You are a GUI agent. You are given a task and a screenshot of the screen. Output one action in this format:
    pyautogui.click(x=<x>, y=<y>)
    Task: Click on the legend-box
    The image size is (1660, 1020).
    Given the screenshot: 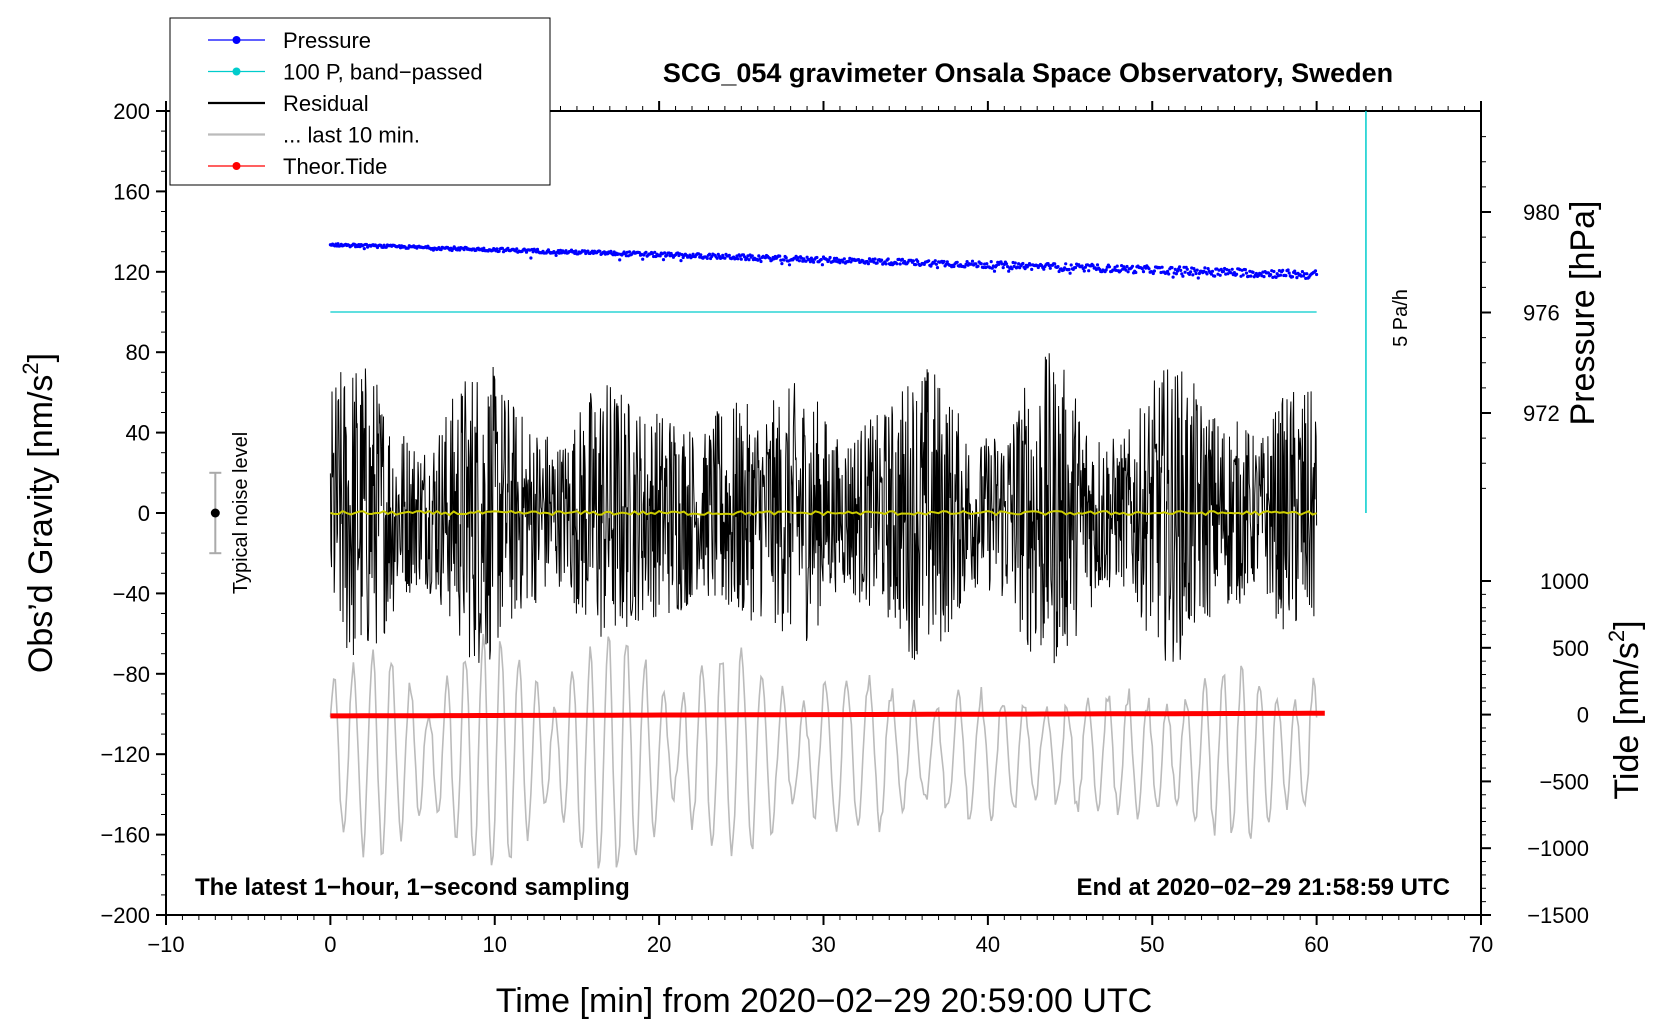 What is the action you would take?
    pyautogui.click(x=360, y=101)
    